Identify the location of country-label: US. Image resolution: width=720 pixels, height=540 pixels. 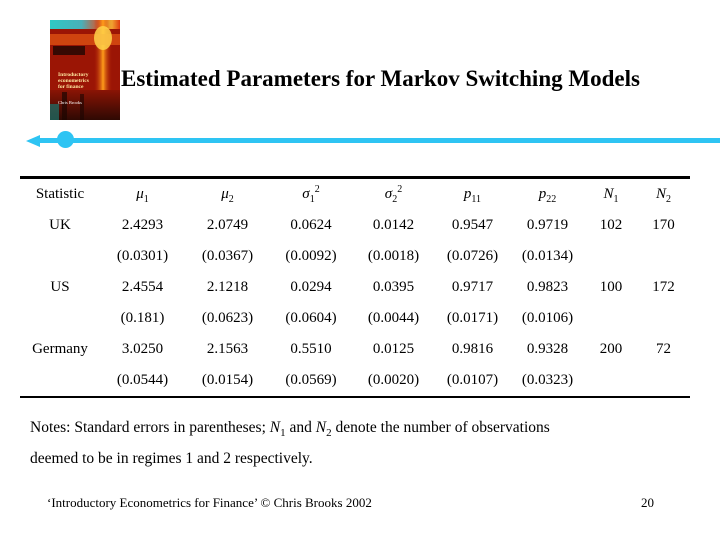
(60, 287).